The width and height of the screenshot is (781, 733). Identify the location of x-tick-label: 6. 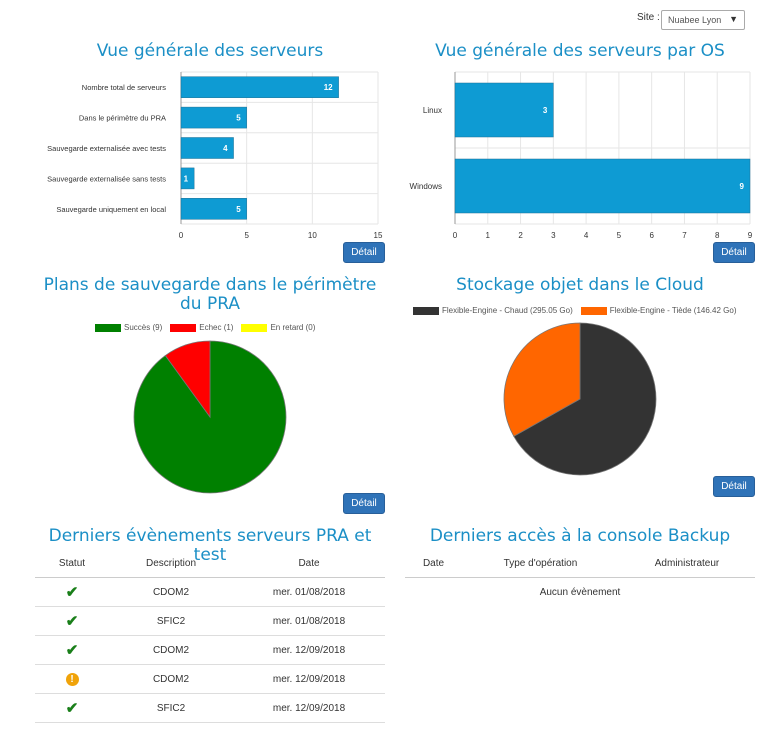
(651, 235).